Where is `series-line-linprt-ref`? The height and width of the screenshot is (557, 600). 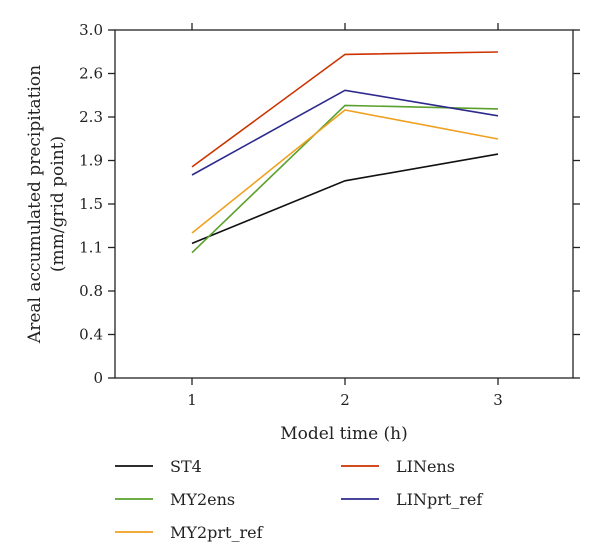 series-line-linprt-ref is located at coordinates (345, 132).